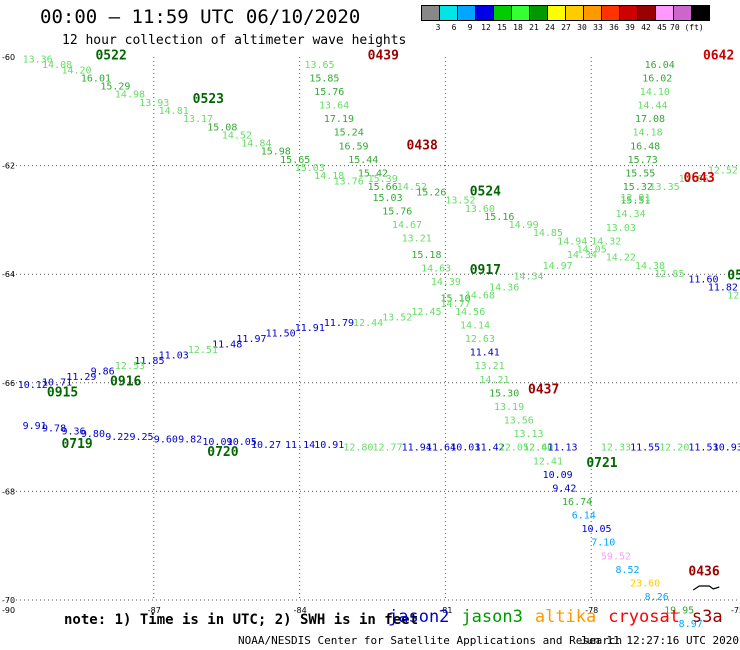  Describe the element at coordinates (485, 353) in the screenshot. I see `swh-value: 11.41` at that location.